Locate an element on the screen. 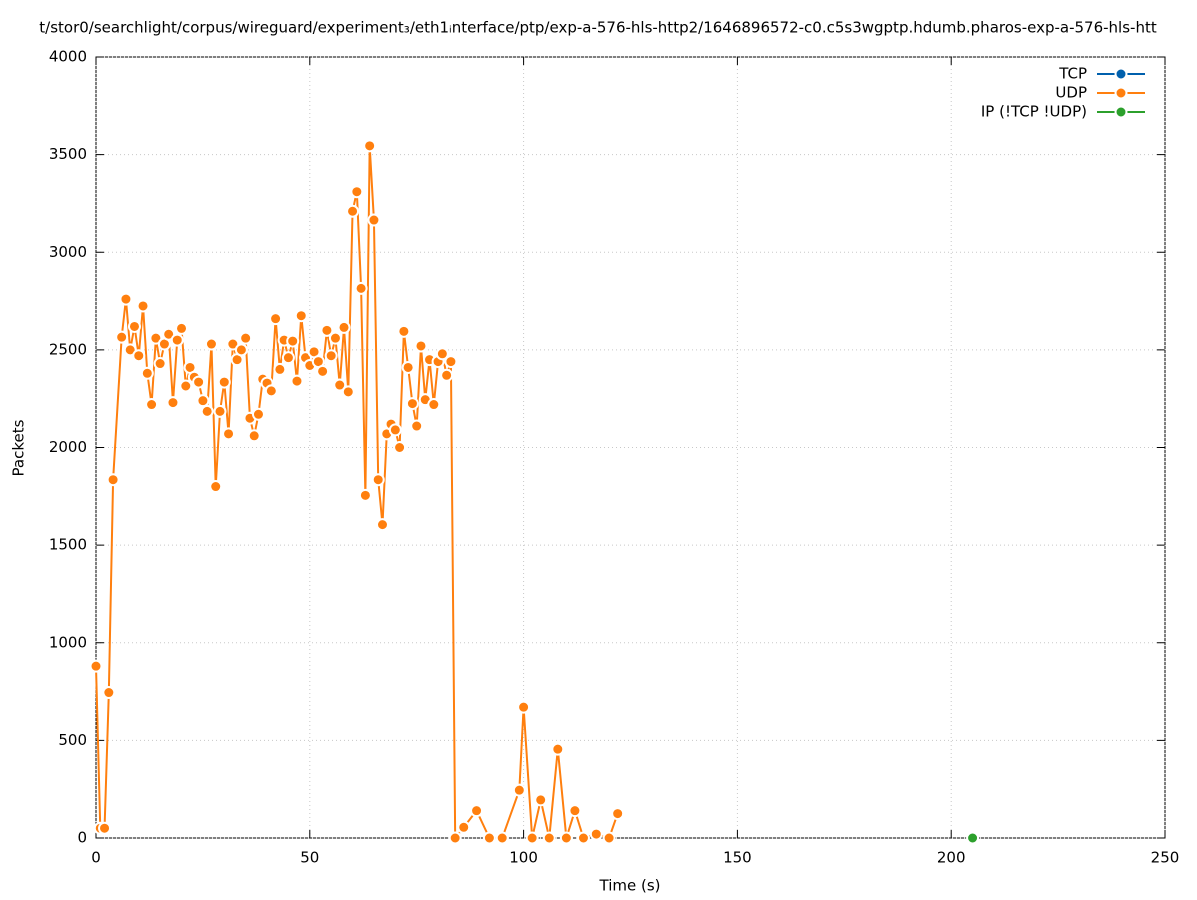  y-tick-label: 3000 is located at coordinates (68, 252).